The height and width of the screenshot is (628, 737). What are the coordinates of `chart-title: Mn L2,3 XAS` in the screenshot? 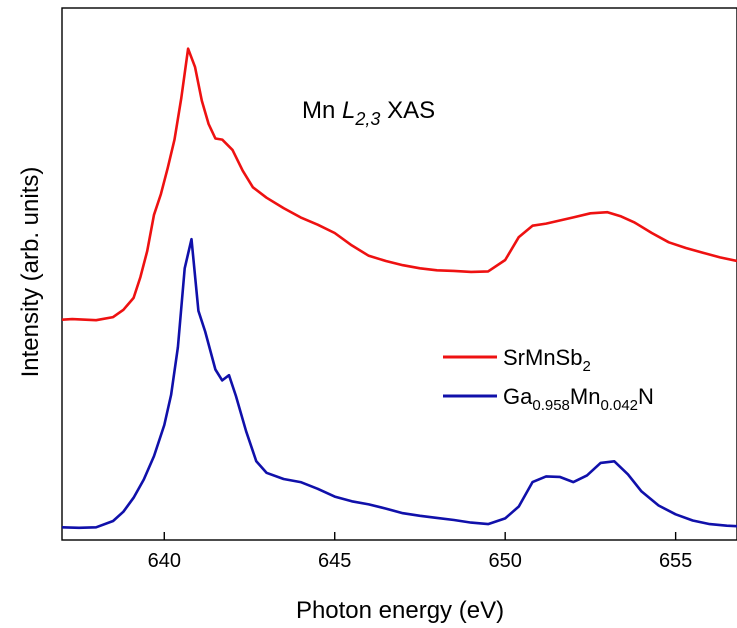 It's located at (368, 113).